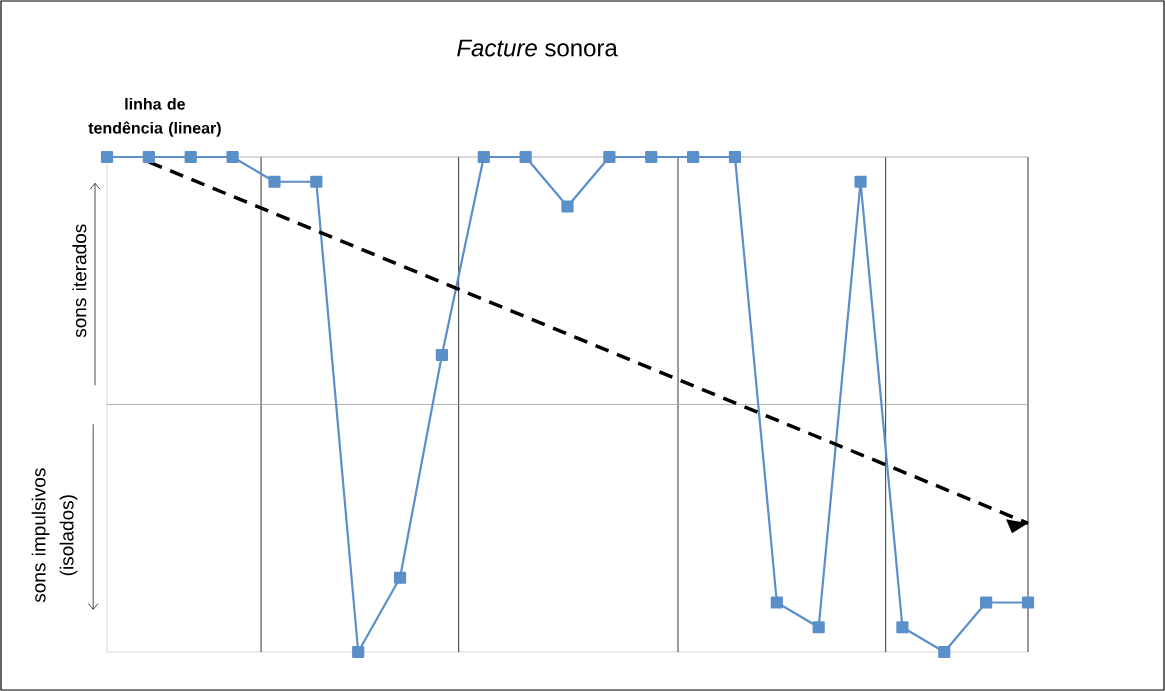 This screenshot has height=691, width=1165. Describe the element at coordinates (154, 117) in the screenshot. I see `text: linha de tendência (linear)` at that location.